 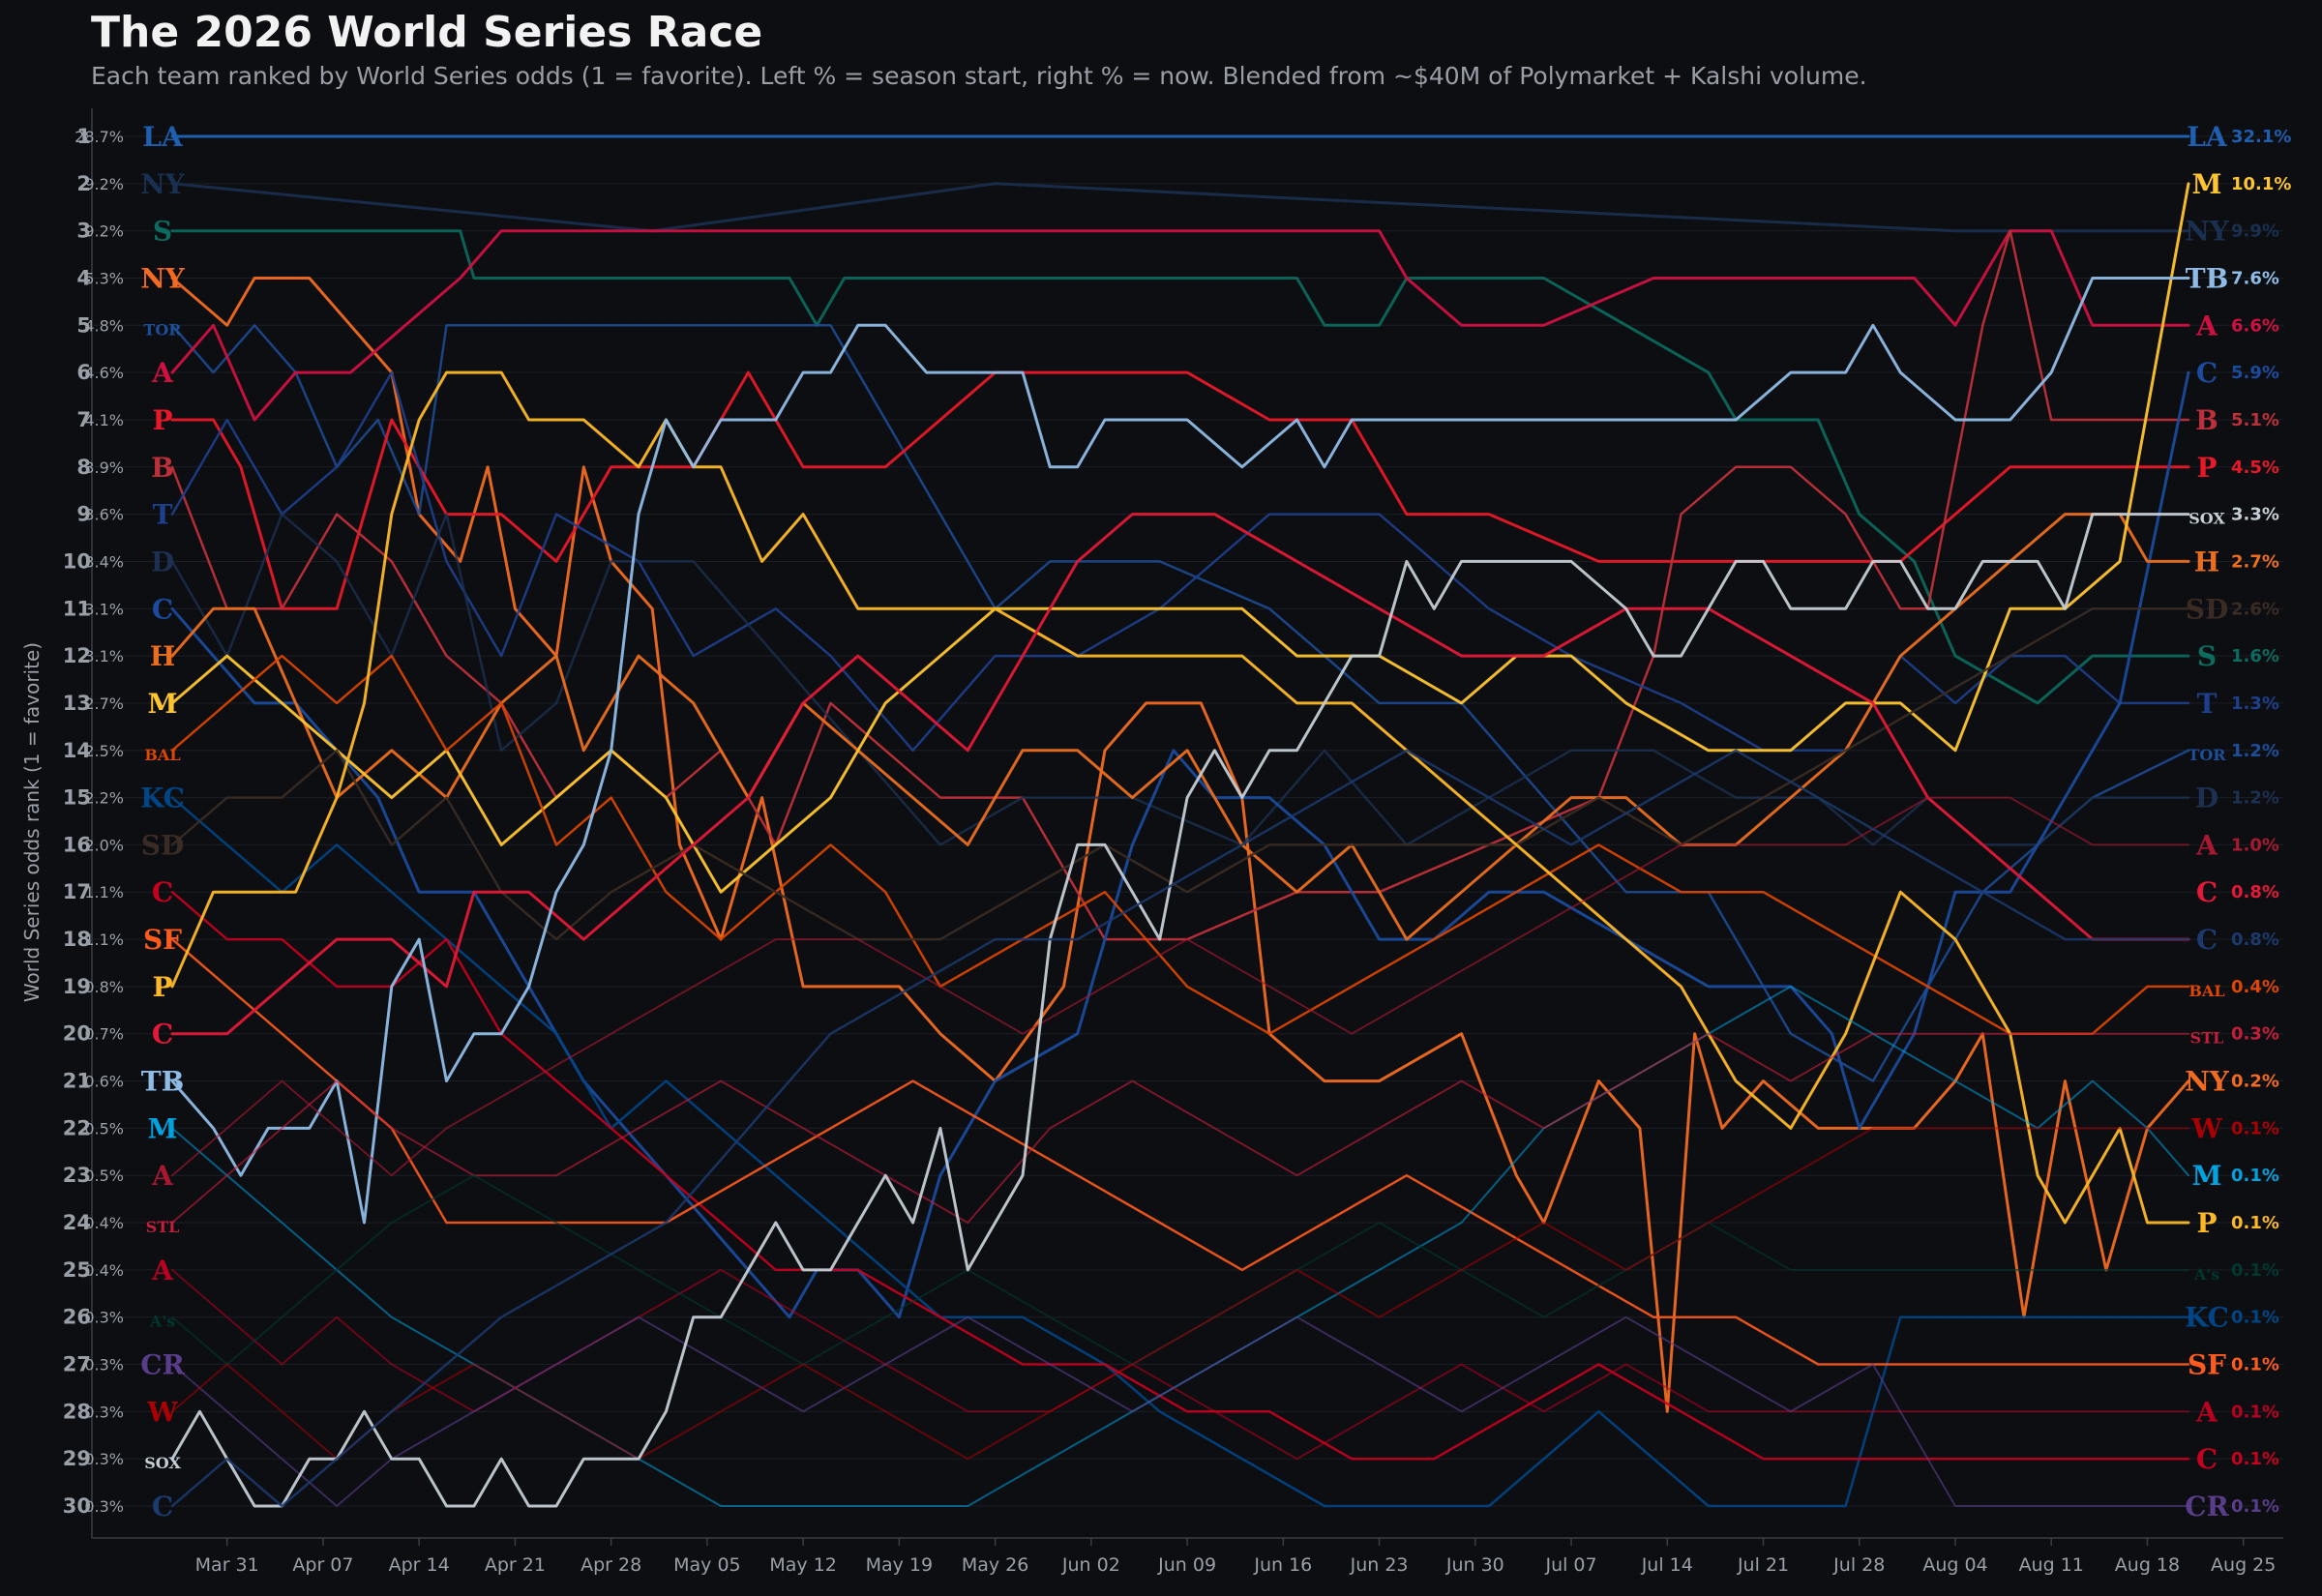 What do you see at coordinates (104, 278) in the screenshot?
I see `start-pct-label: 5.3%` at bounding box center [104, 278].